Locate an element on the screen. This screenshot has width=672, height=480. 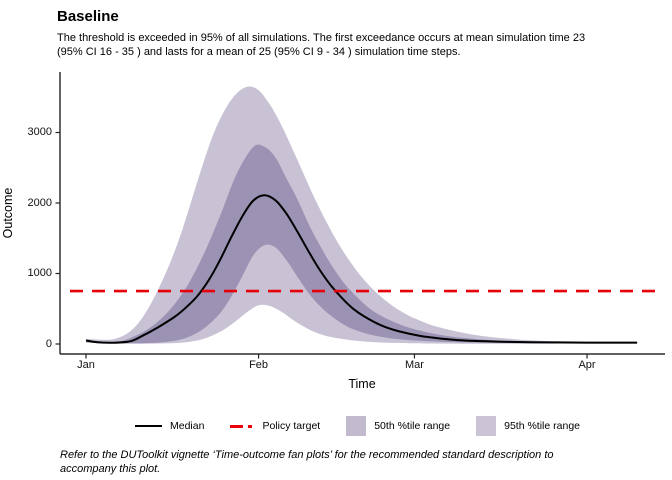
y-tick-label-1000: 1000 is located at coordinates (39, 273).